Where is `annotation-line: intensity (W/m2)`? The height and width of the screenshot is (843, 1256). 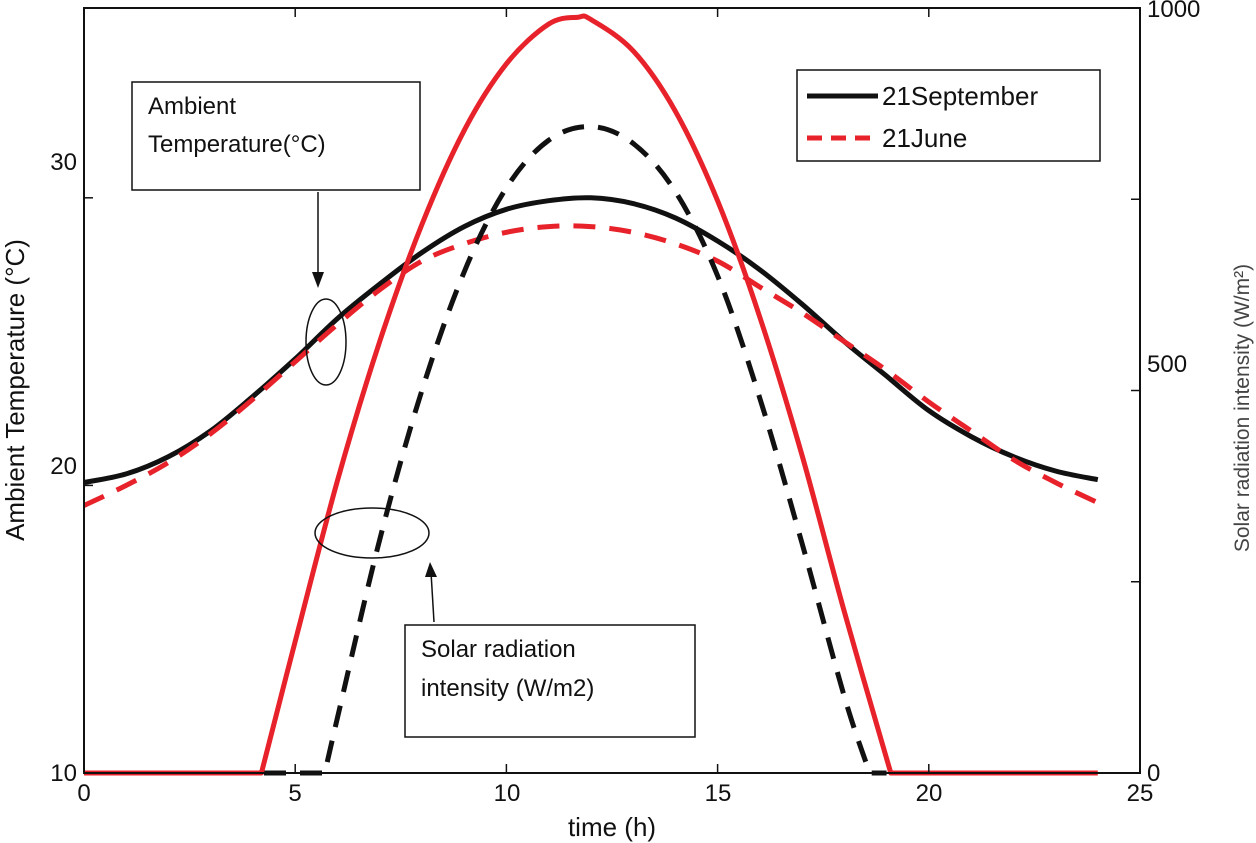 annotation-line: intensity (W/m2) is located at coordinates (507, 688).